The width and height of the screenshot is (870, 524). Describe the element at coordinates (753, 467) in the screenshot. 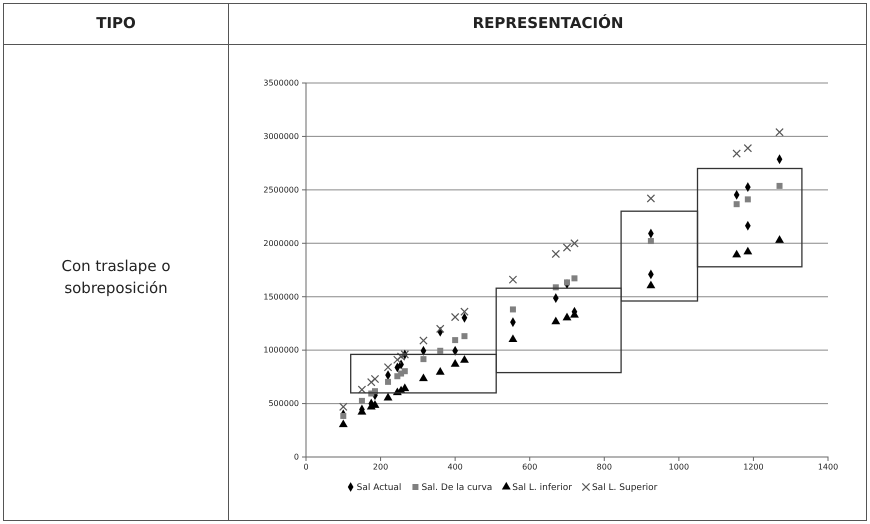

I see `x-tick-label: 1200` at that location.